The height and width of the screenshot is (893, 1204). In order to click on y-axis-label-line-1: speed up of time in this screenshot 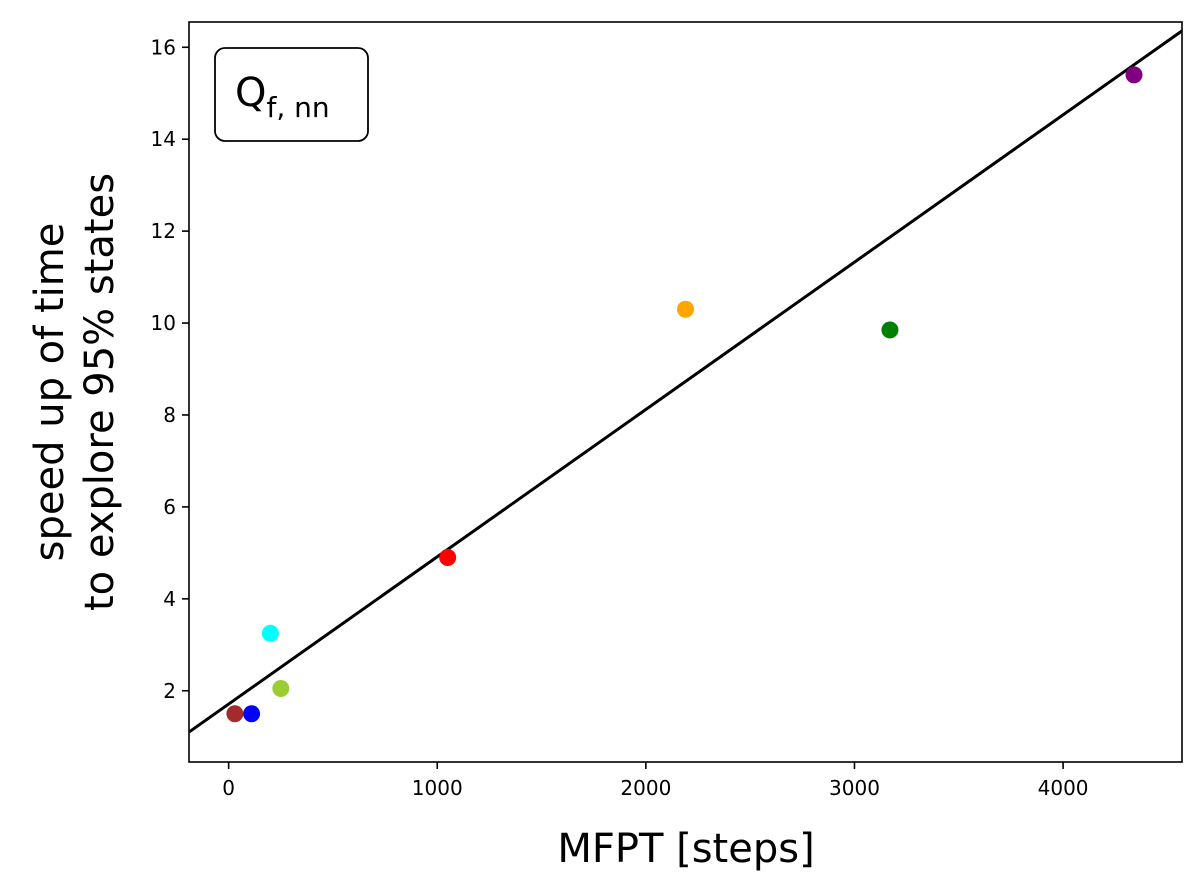, I will do `click(50, 392)`.